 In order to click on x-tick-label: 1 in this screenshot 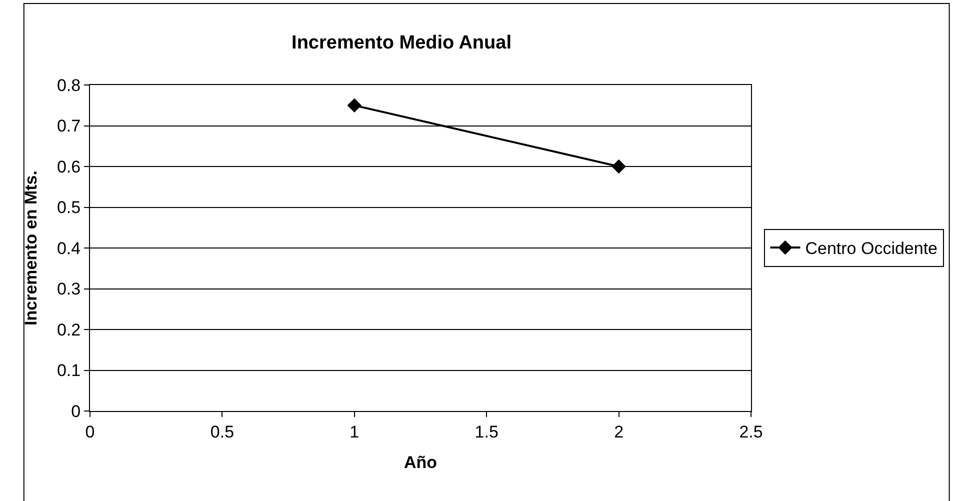, I will do `click(355, 432)`.